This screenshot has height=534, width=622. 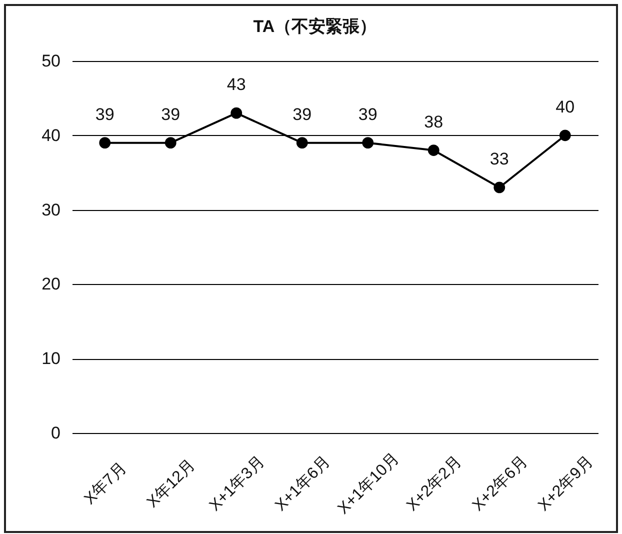 I want to click on x-tick-label: X+2年9月, so click(x=566, y=484).